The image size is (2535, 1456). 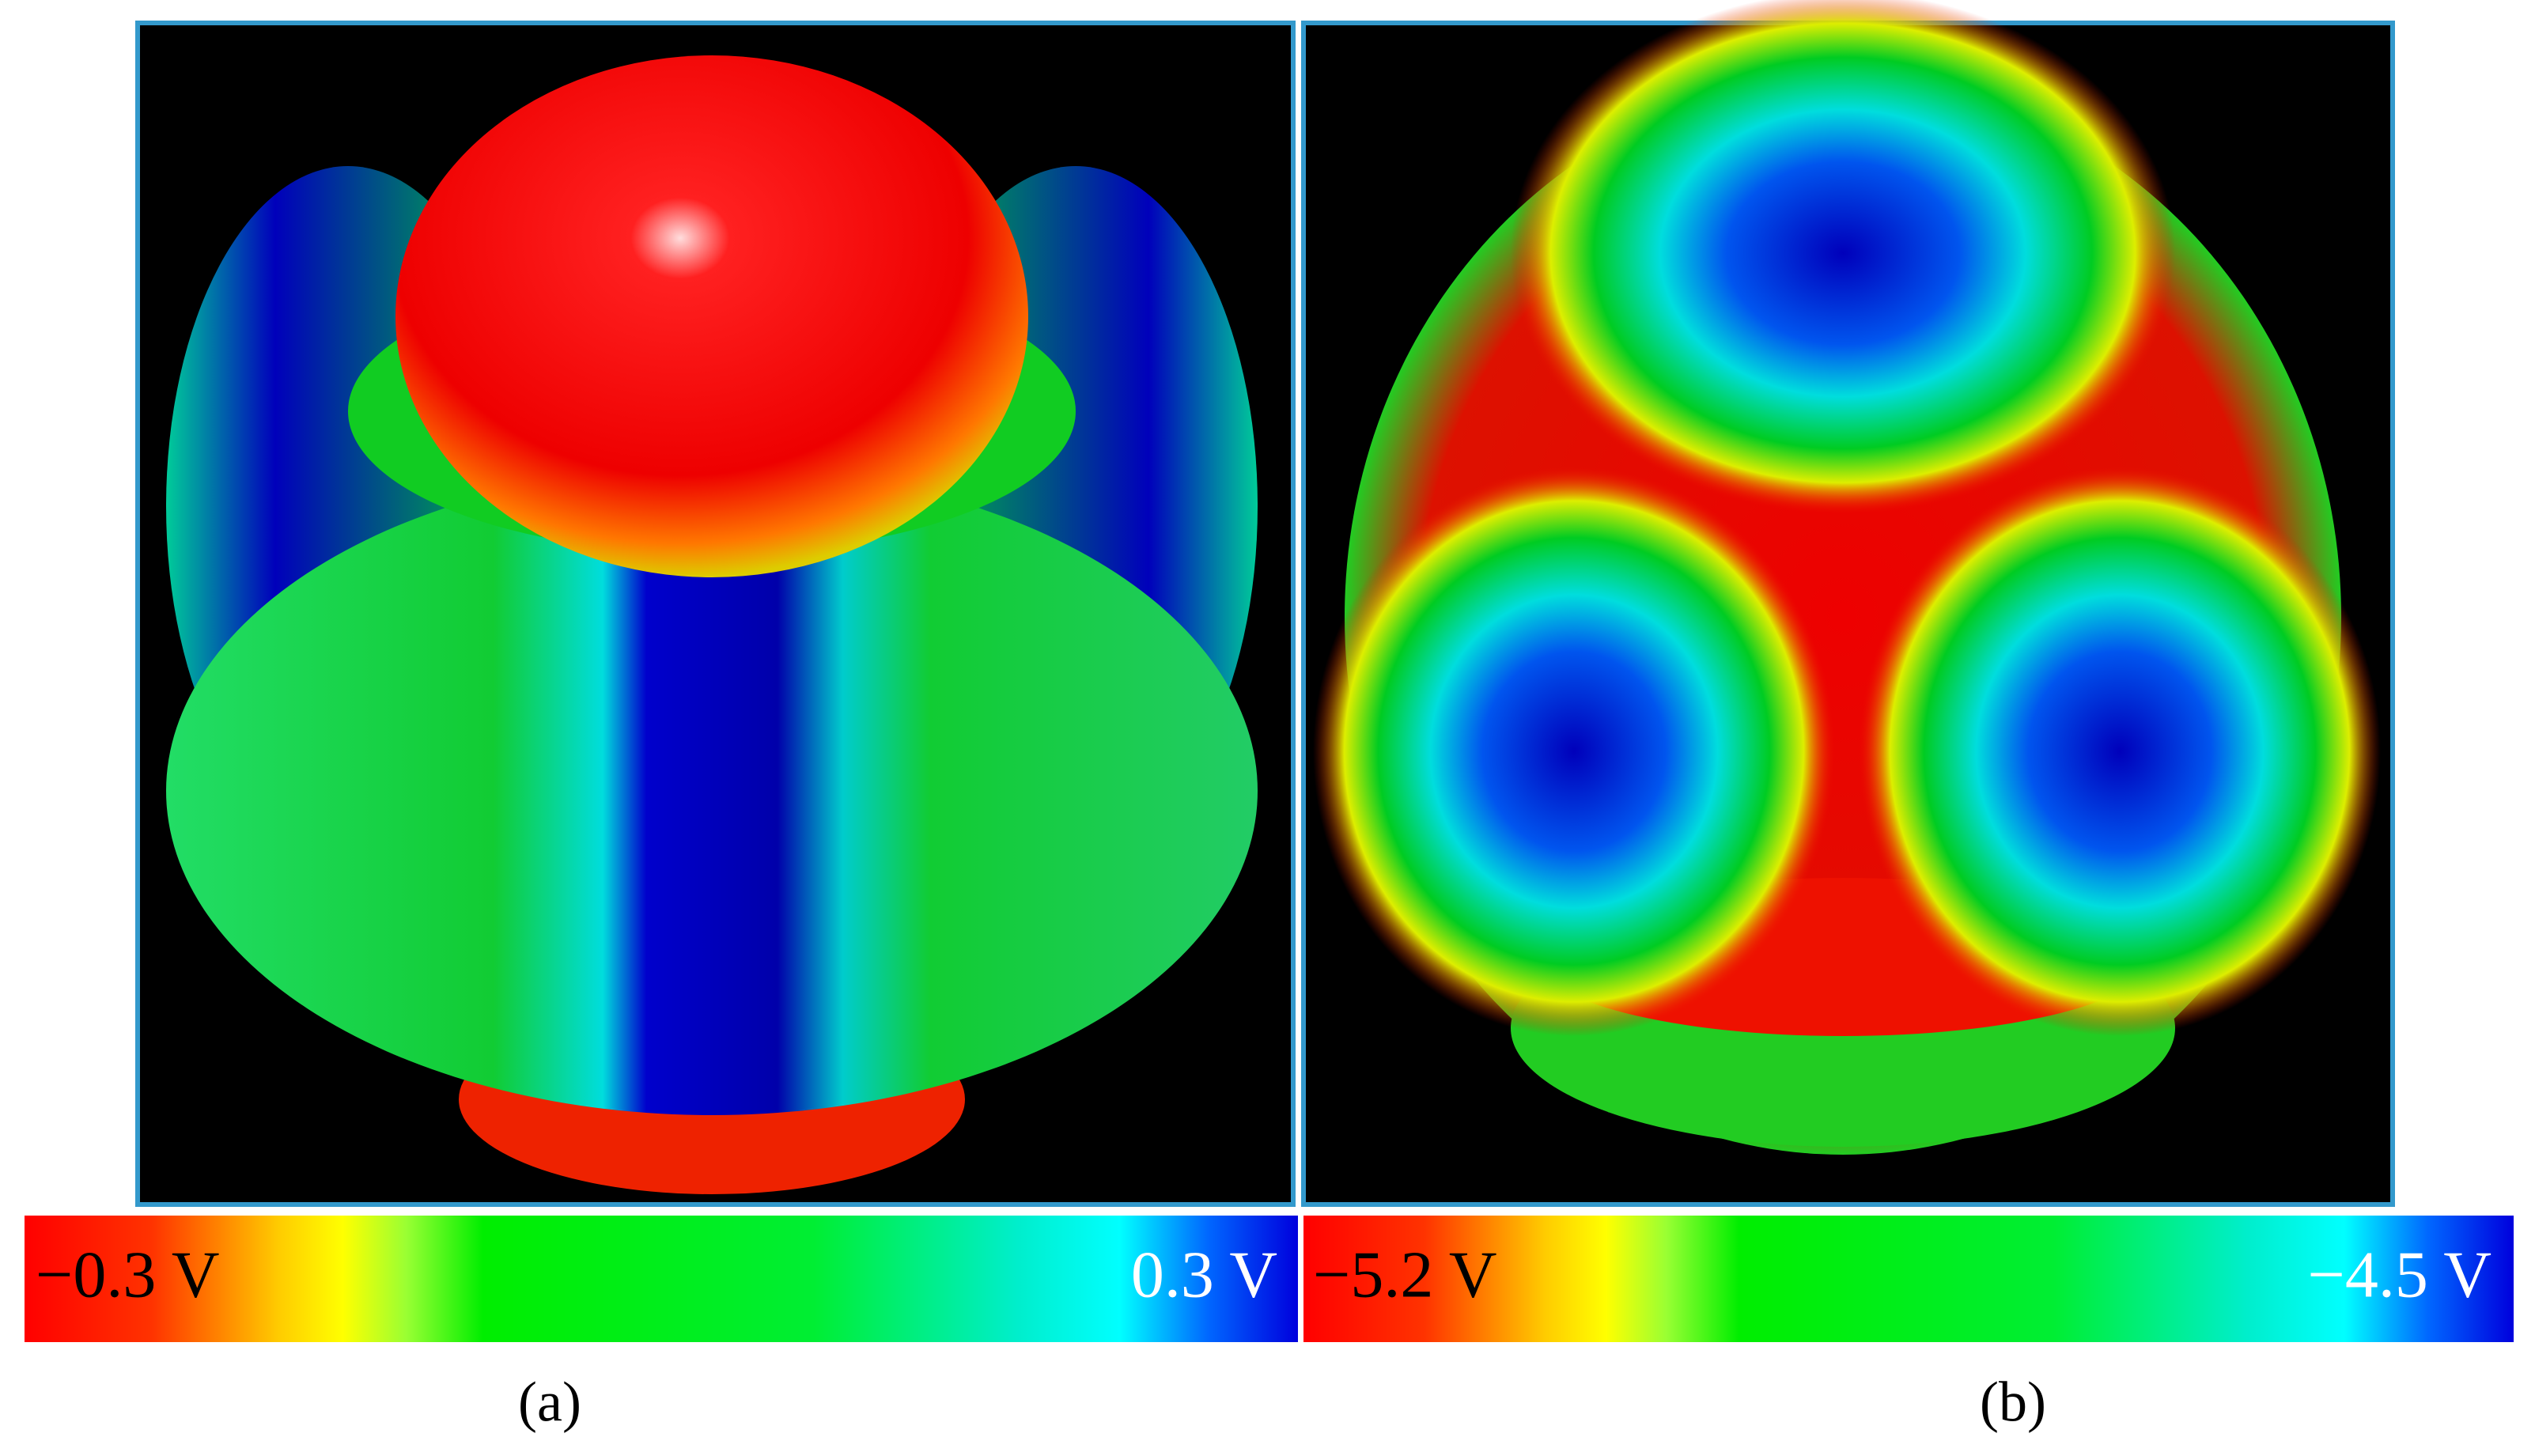 I want to click on colorbar-min-label: −0.3 V, so click(x=128, y=1274).